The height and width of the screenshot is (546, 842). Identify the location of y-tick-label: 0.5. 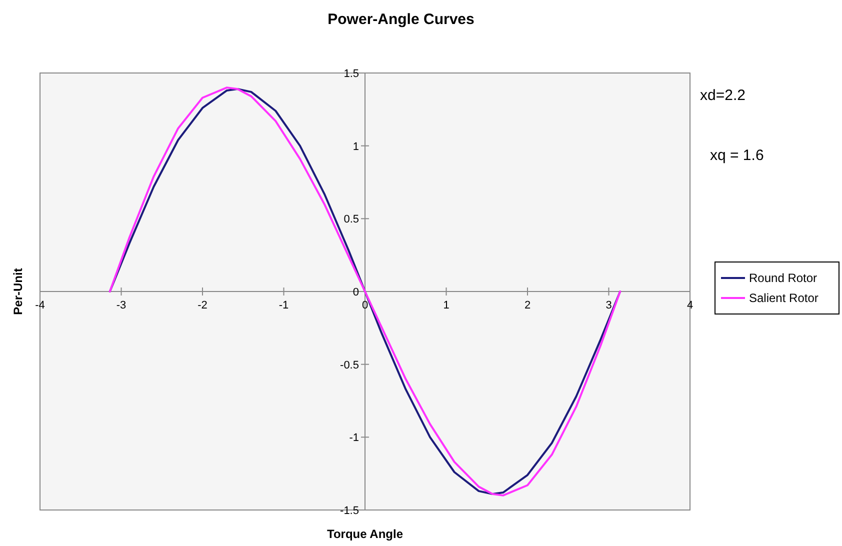
(351, 220).